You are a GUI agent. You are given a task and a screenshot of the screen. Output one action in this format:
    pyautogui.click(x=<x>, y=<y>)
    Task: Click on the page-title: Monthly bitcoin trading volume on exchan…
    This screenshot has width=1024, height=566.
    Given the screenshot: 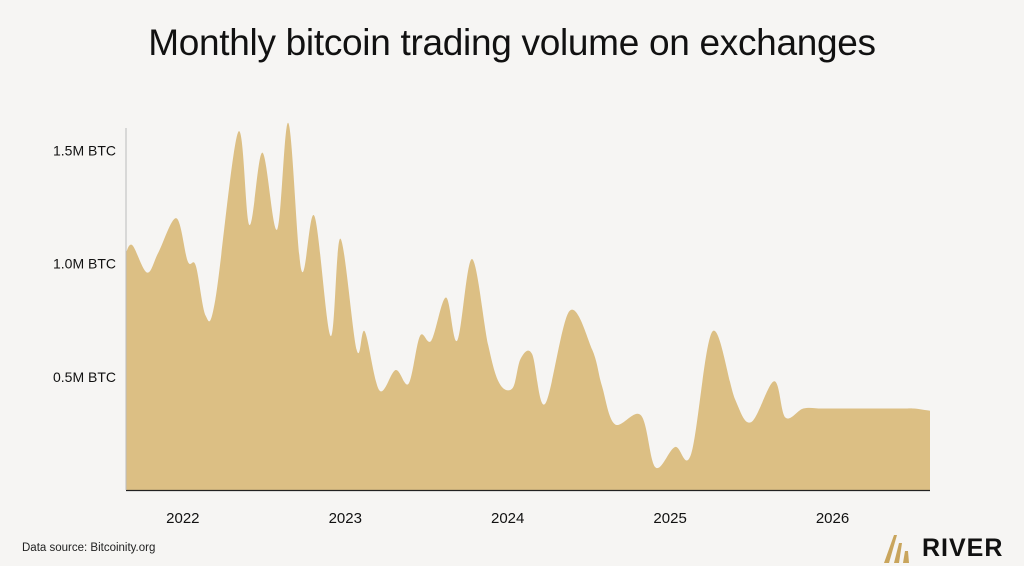 What is the action you would take?
    pyautogui.click(x=512, y=42)
    